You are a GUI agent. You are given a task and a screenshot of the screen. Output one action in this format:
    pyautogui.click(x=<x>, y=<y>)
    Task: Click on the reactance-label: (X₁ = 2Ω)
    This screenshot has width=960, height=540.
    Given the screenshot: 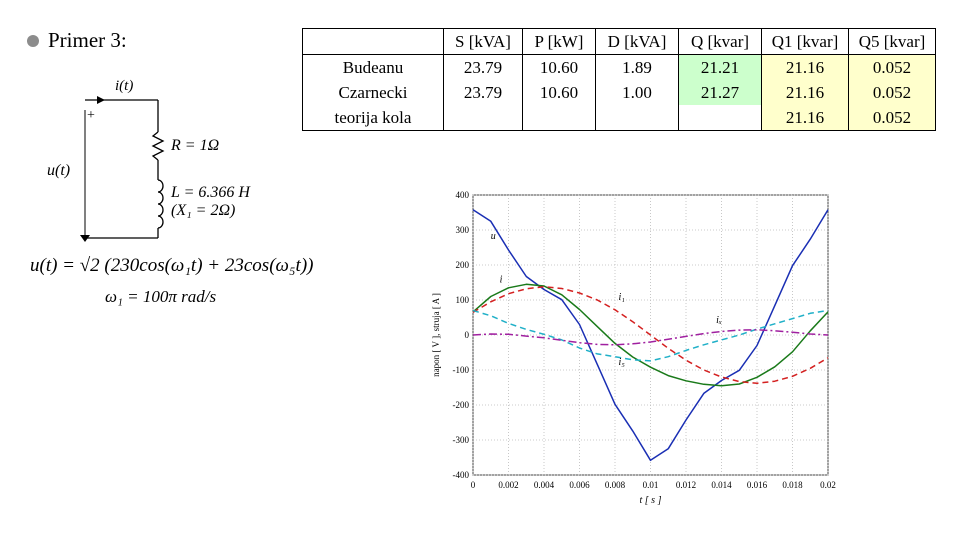 What is the action you would take?
    pyautogui.click(x=203, y=210)
    